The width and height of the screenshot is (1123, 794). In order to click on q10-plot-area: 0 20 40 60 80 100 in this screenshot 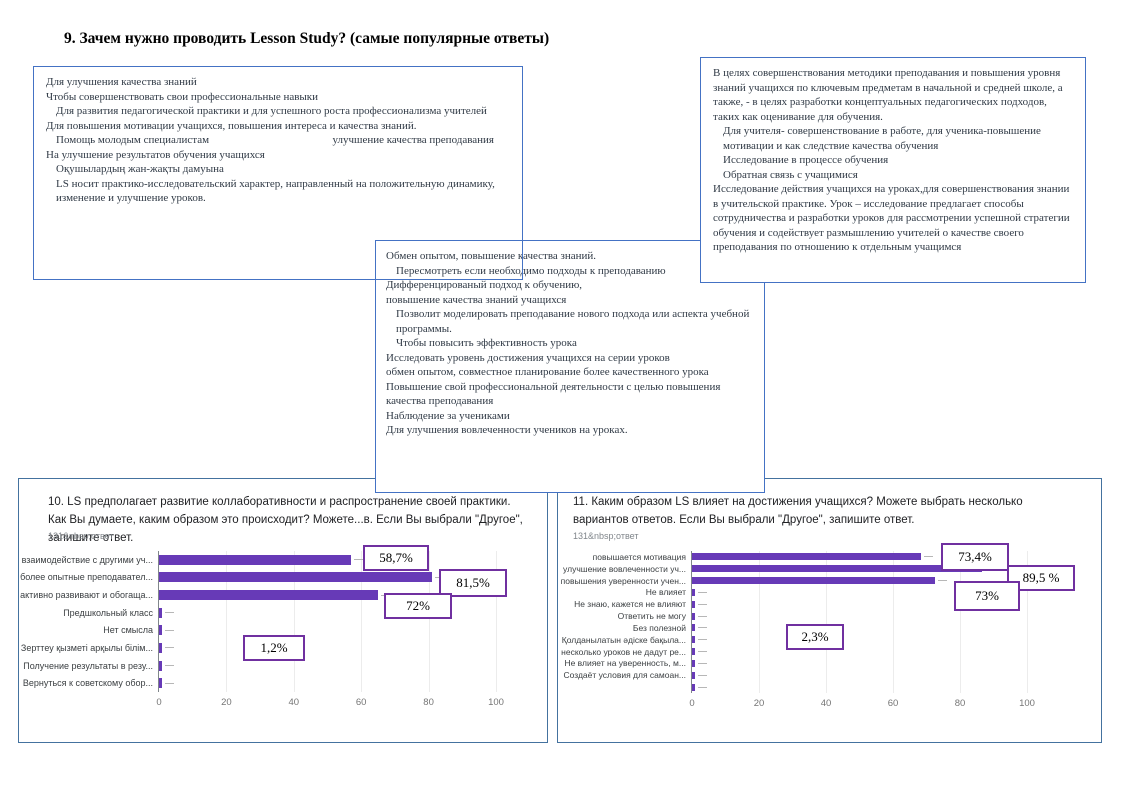, I will do `click(330, 629)`.